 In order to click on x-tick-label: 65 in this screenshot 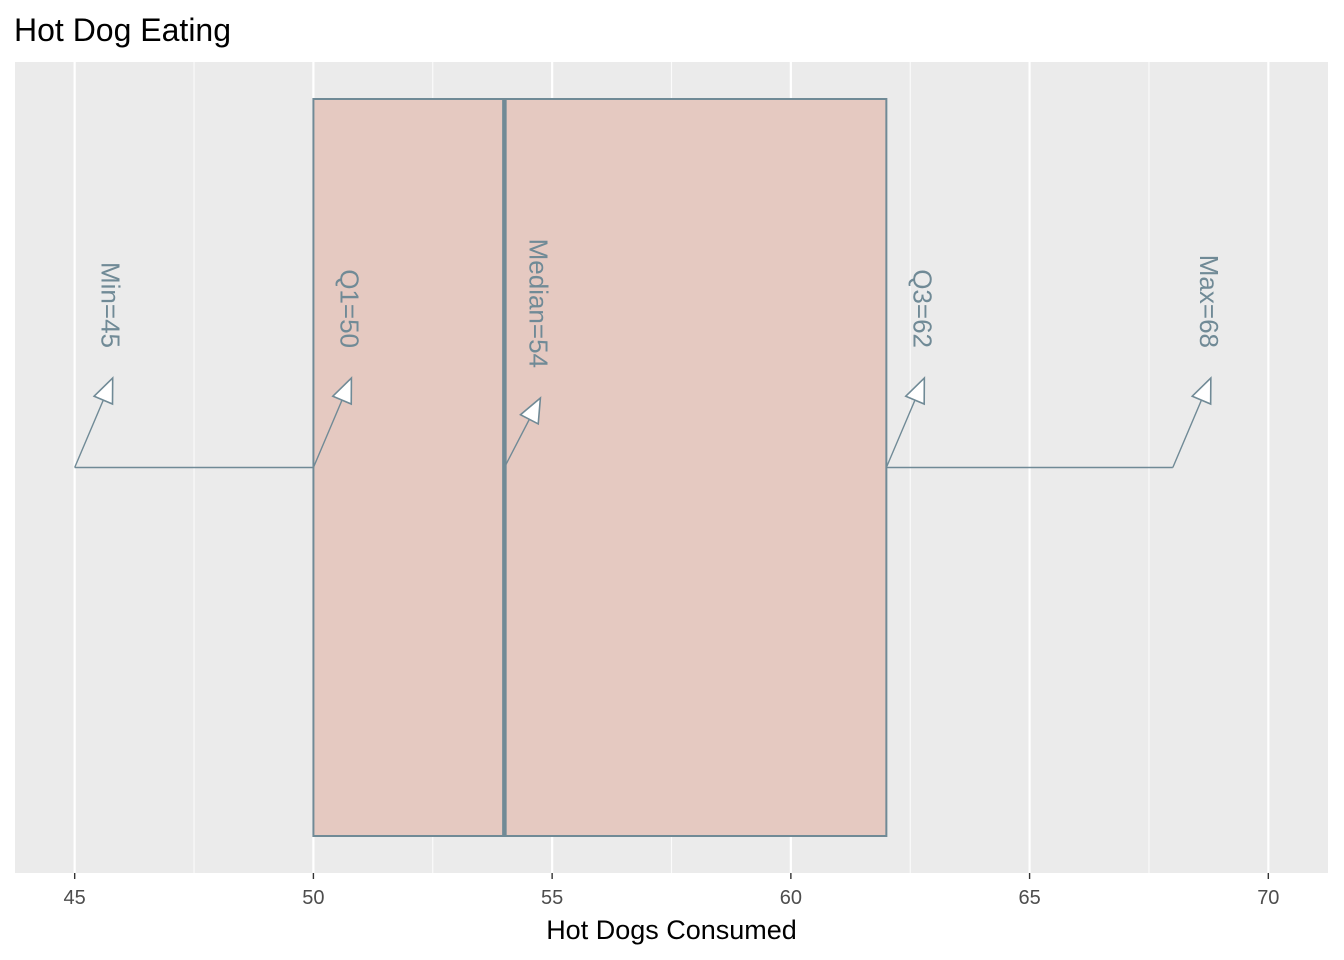, I will do `click(1029, 898)`.